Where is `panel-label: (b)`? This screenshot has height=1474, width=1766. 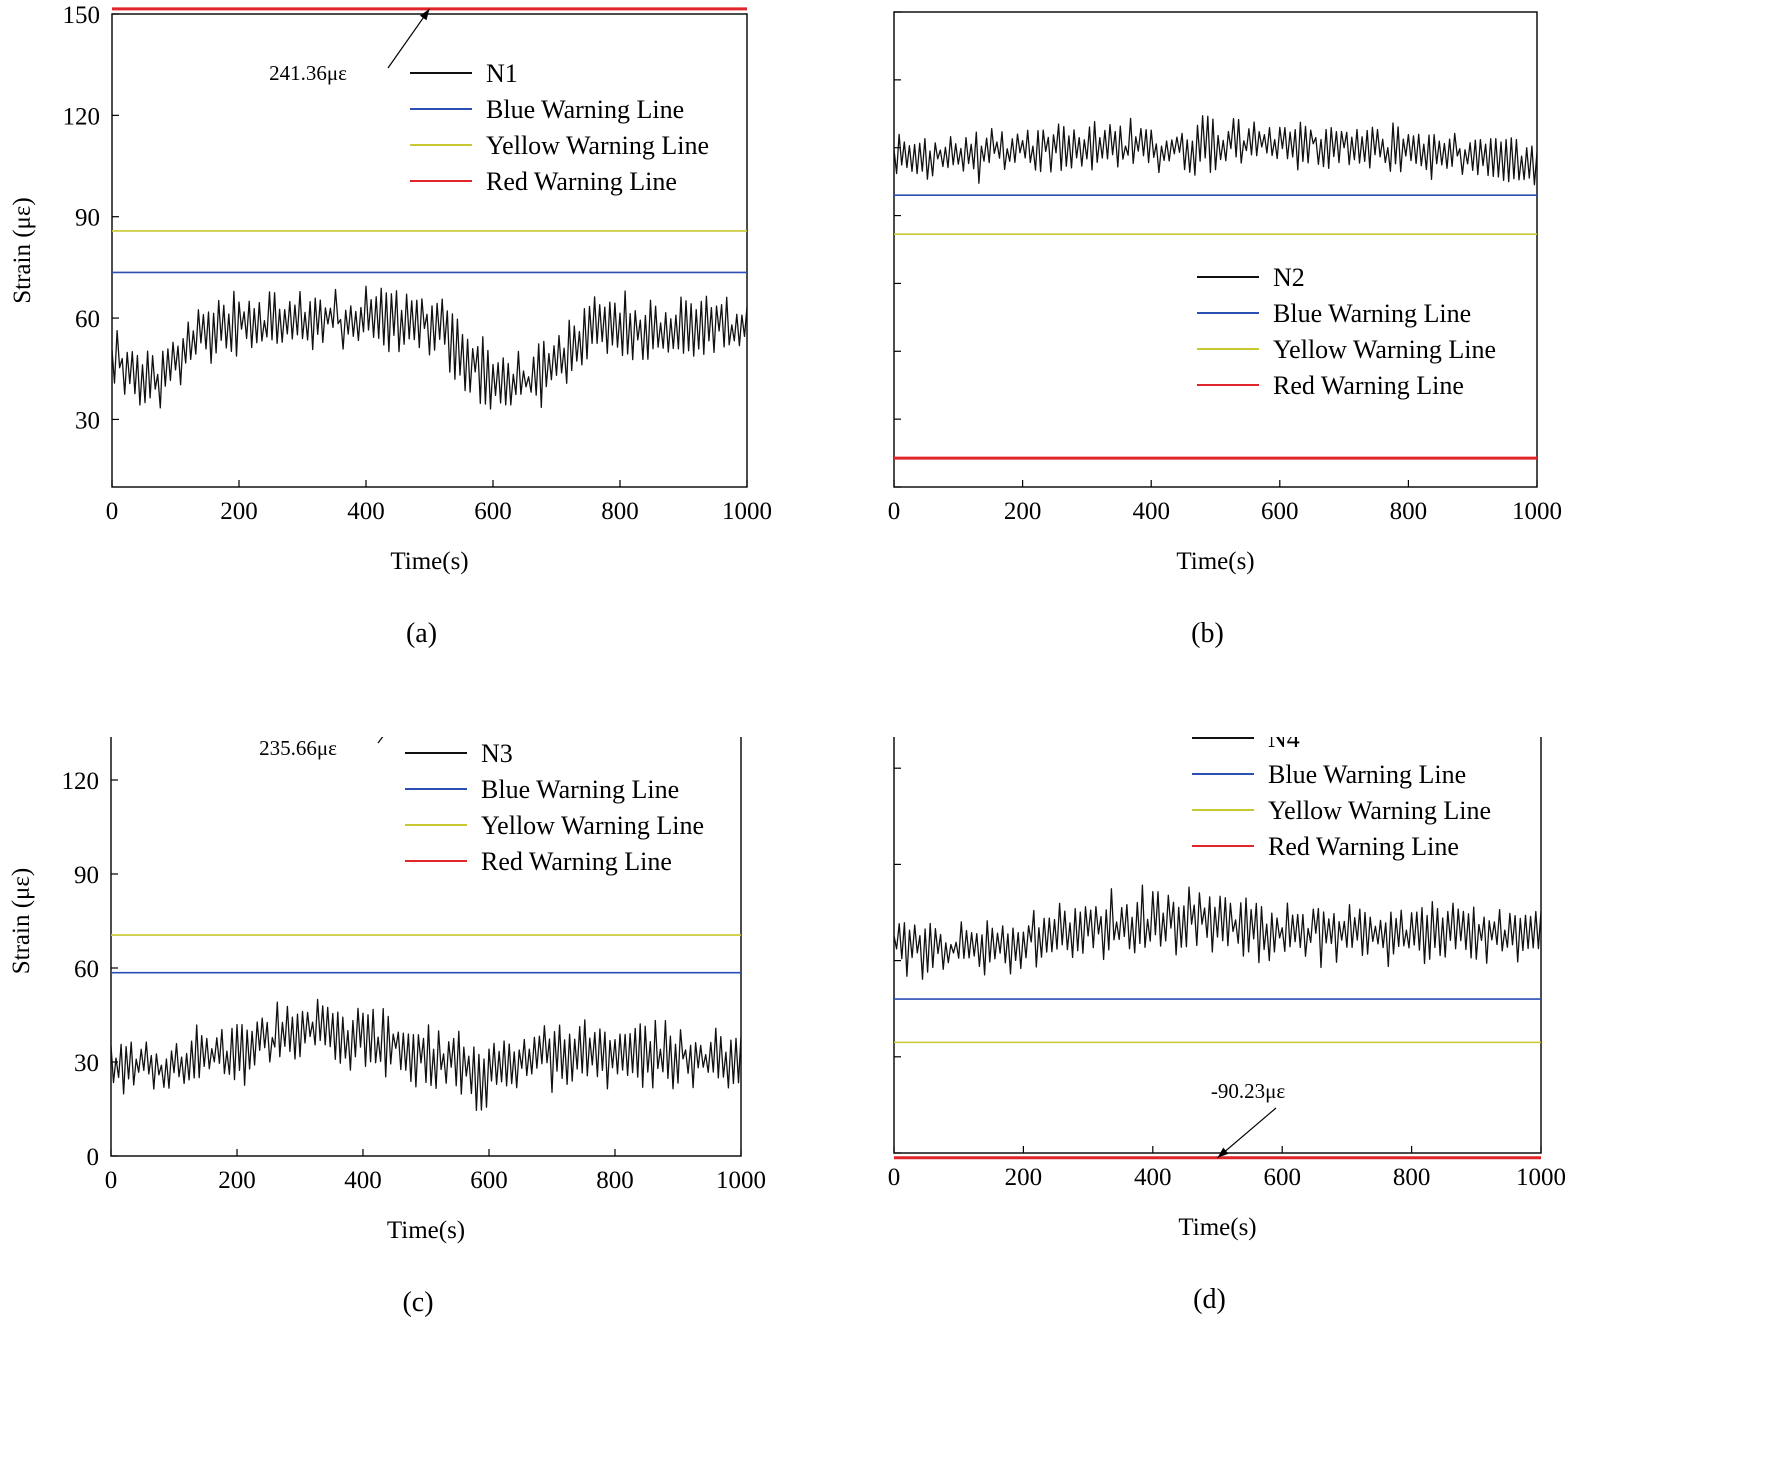 panel-label: (b) is located at coordinates (1207, 633).